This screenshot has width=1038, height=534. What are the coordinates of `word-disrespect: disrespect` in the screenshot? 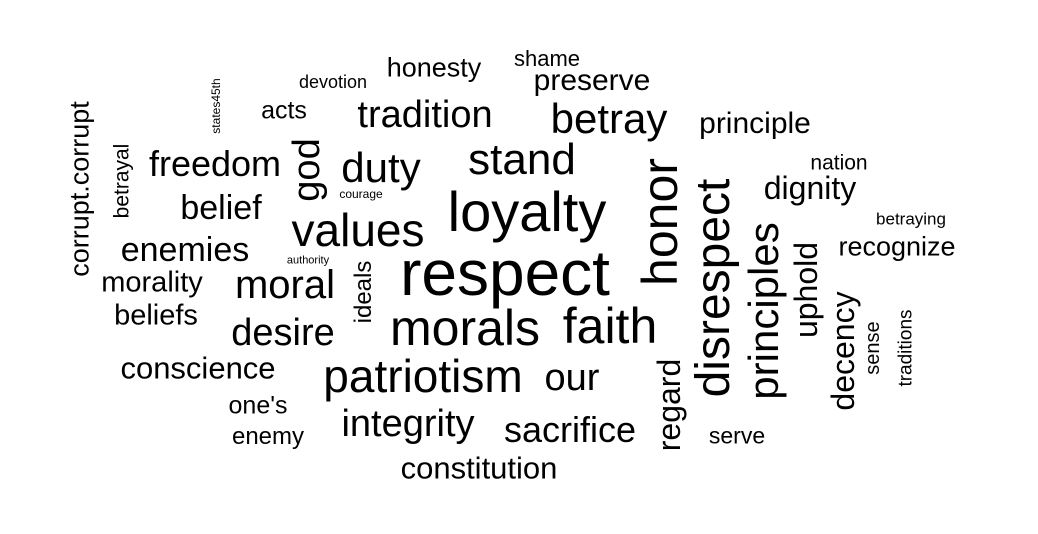 It's located at (713, 288).